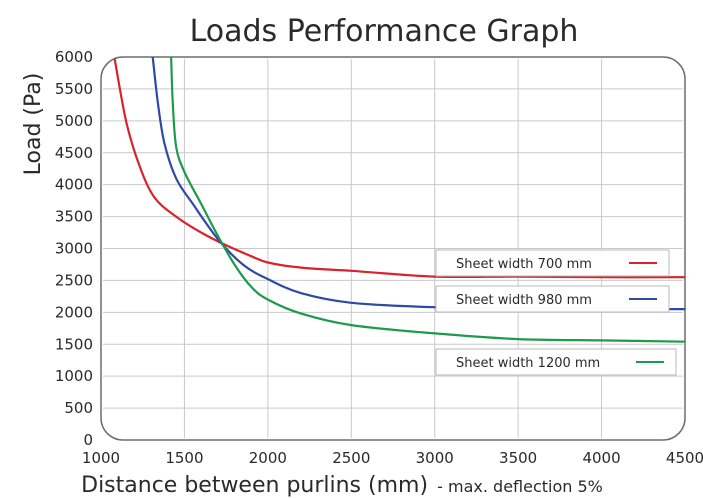 The height and width of the screenshot is (498, 703). I want to click on x-tick-label: 2000, so click(268, 458).